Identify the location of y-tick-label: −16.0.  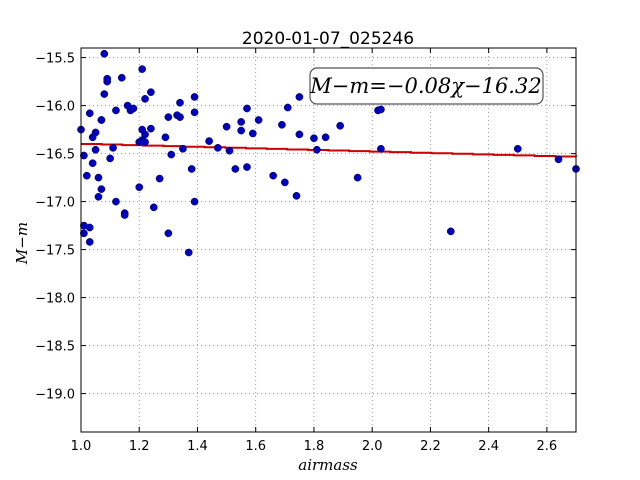
(55, 107).